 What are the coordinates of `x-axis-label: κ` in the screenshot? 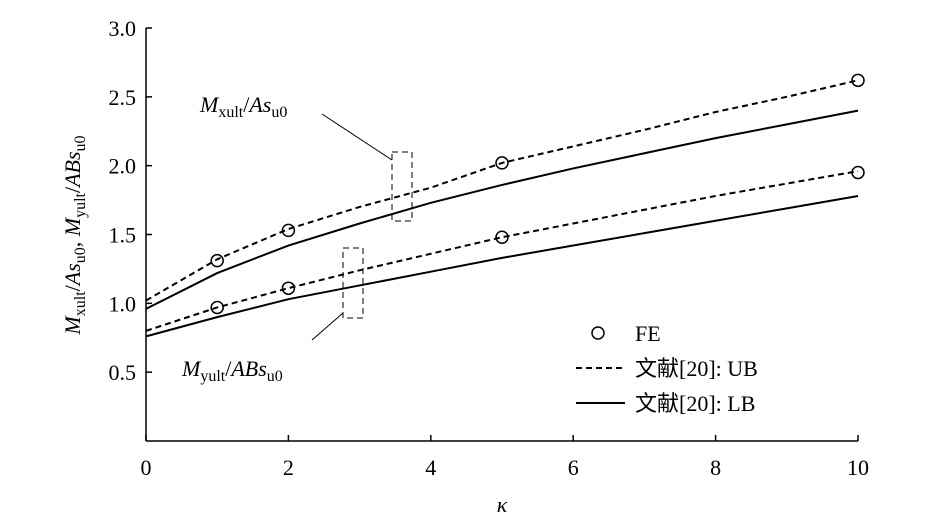 It's located at (502, 504).